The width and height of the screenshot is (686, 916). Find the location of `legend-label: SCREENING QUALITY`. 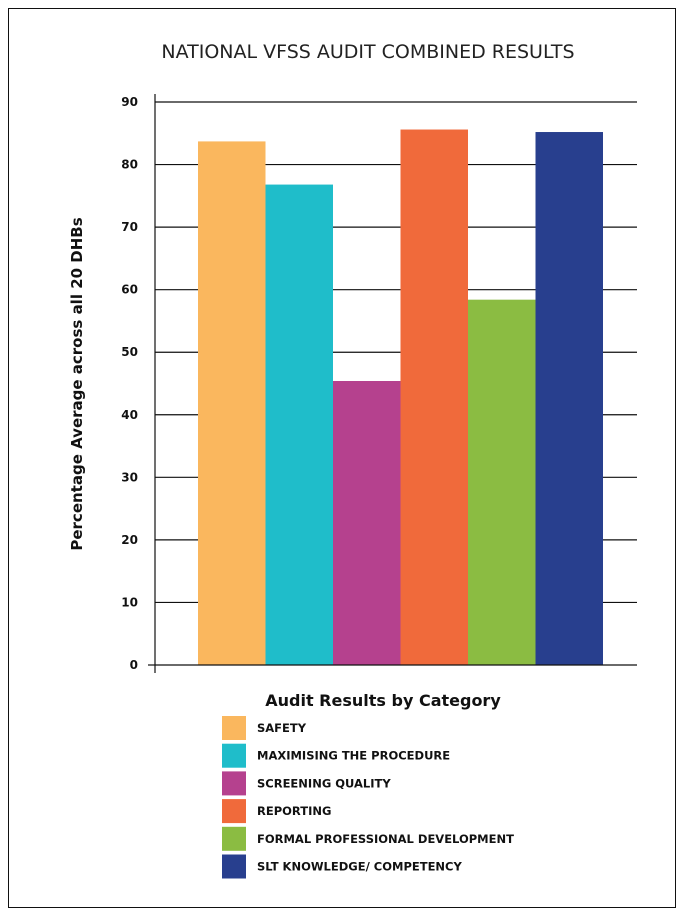

legend-label: SCREENING QUALITY is located at coordinates (324, 783).